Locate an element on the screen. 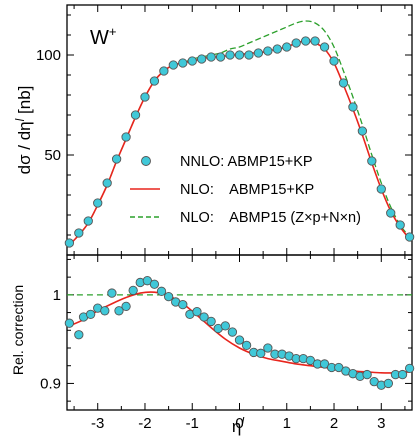  legend-marker-nnlo is located at coordinates (146, 161).